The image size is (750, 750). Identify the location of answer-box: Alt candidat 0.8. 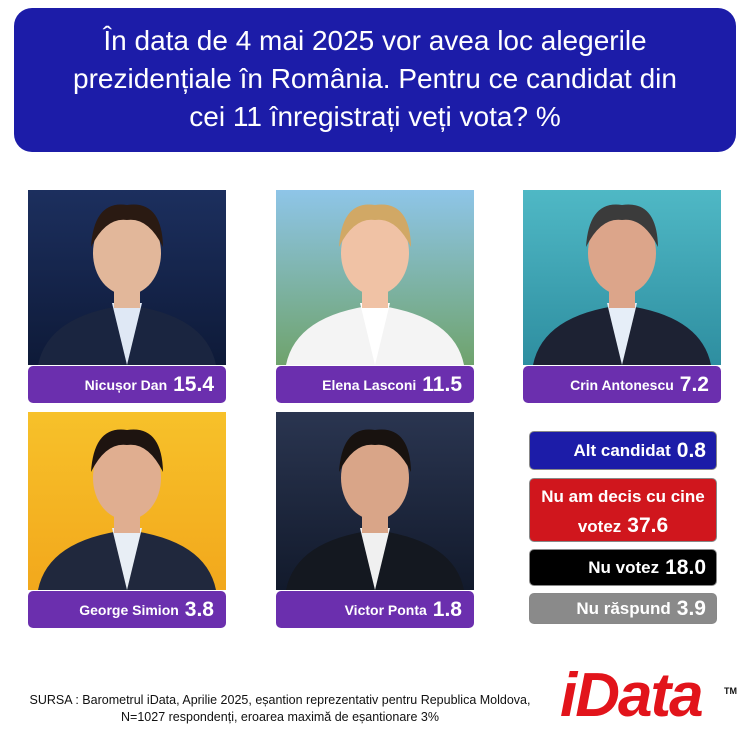
(623, 450).